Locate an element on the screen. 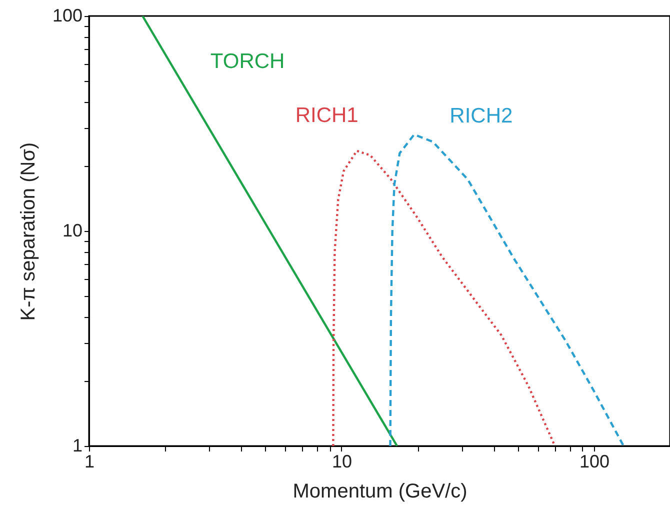  y-tick-label: 10 is located at coordinates (72, 230).